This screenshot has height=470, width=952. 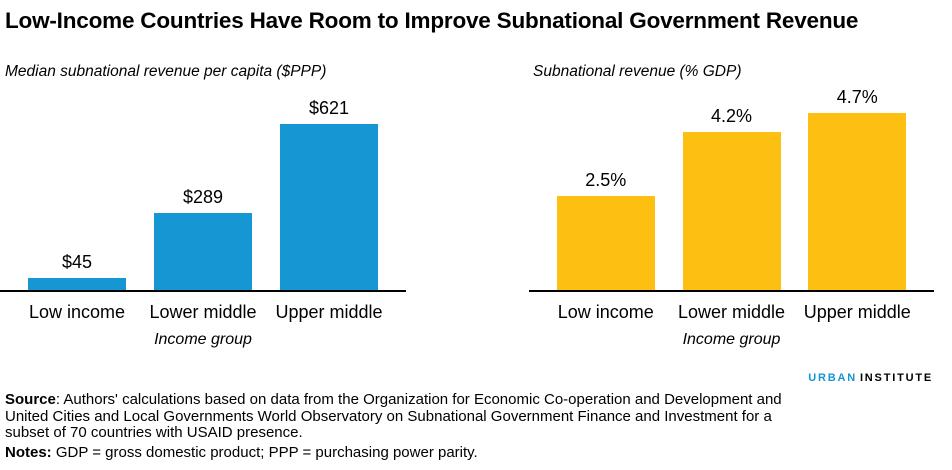 I want to click on chart-subtitle: Subnational revenue (% GDP), so click(x=637, y=71).